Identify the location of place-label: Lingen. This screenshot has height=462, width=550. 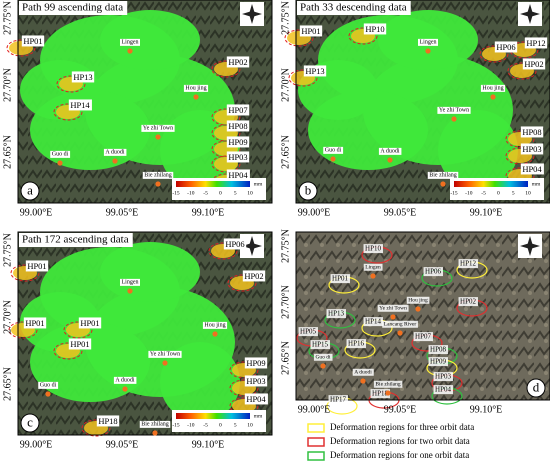
(130, 282).